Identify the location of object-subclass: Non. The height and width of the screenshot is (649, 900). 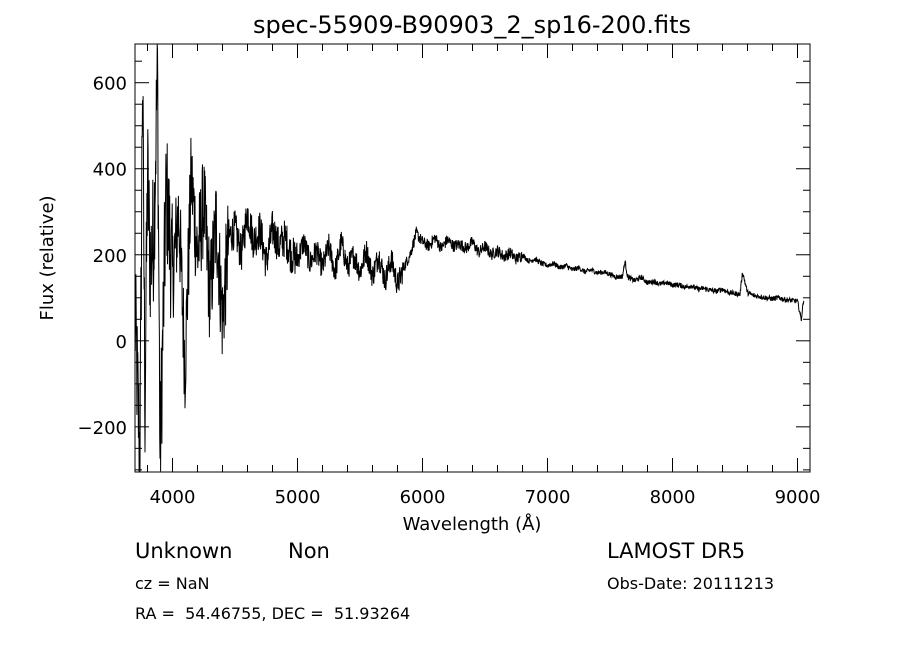
(309, 551).